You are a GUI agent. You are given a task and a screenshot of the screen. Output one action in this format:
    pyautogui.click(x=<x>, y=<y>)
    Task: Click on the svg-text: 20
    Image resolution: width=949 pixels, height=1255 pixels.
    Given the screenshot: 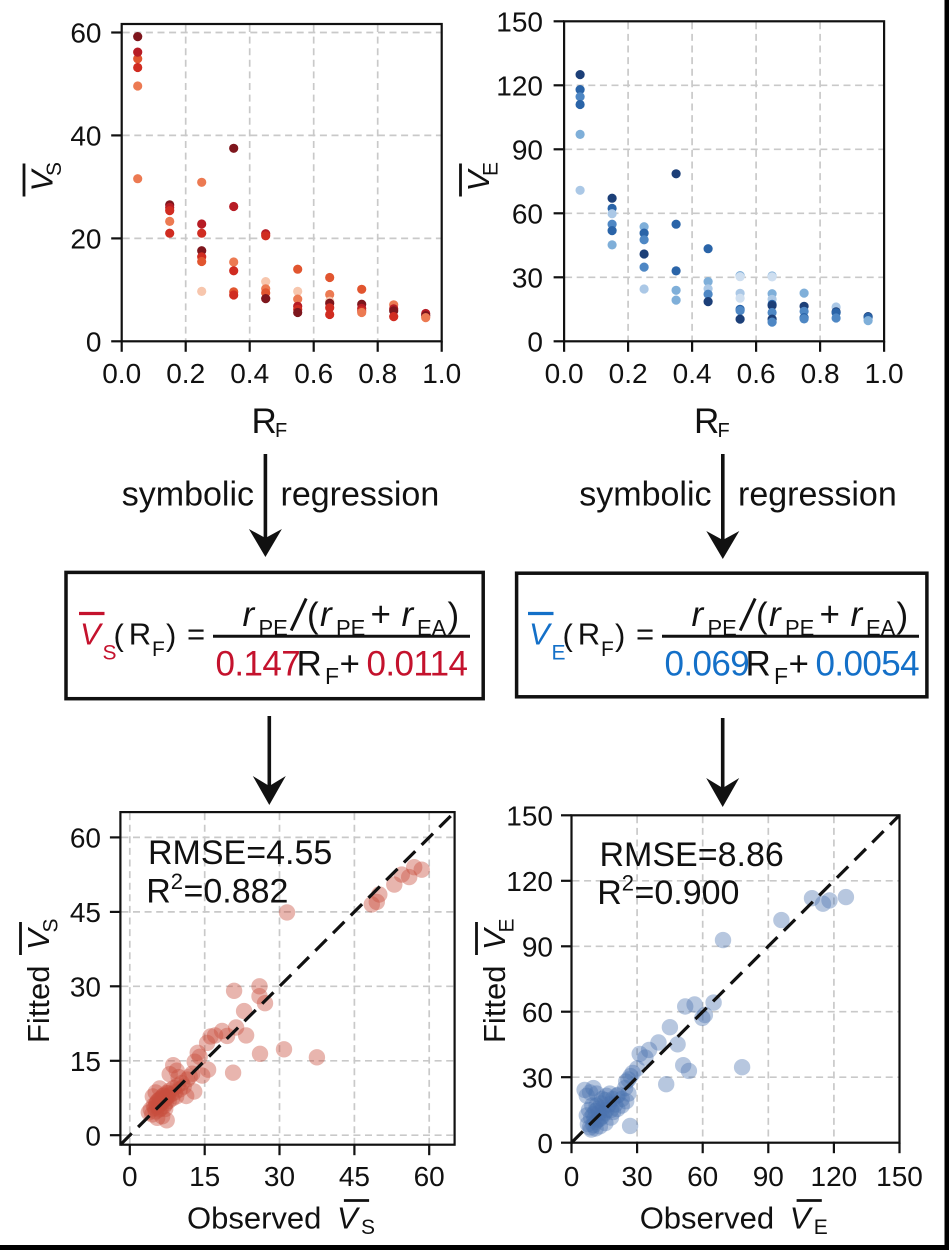 What is the action you would take?
    pyautogui.click(x=85, y=239)
    